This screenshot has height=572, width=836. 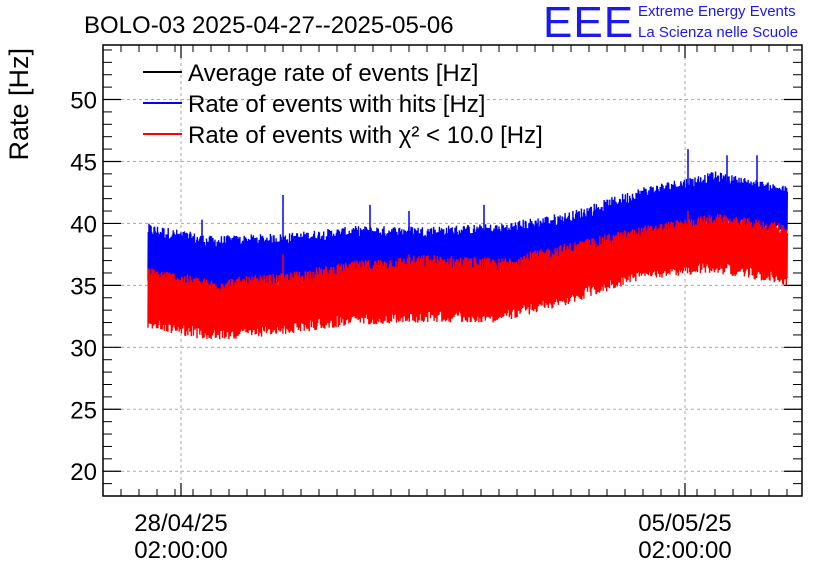 I want to click on y-tick-label: 45, so click(x=83, y=162).